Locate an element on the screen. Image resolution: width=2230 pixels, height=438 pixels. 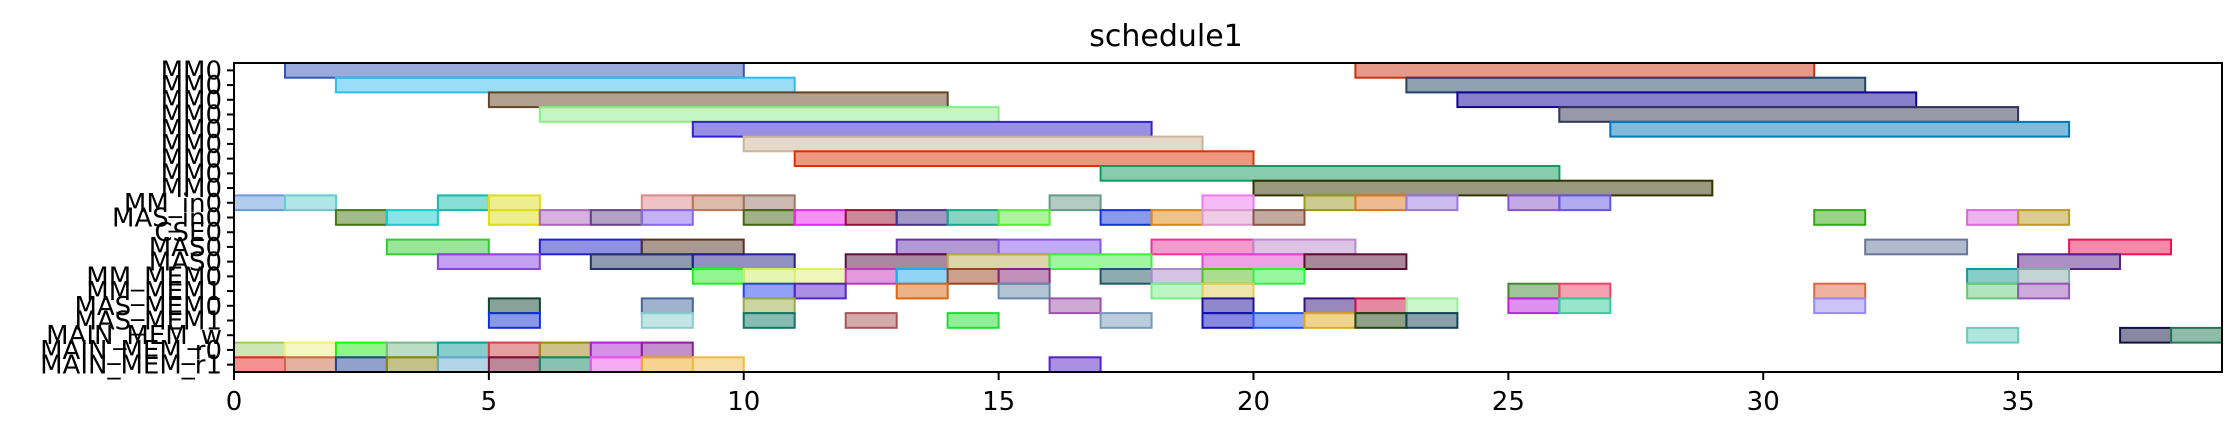
y-tick-label: MM_in0 is located at coordinates (173, 204).